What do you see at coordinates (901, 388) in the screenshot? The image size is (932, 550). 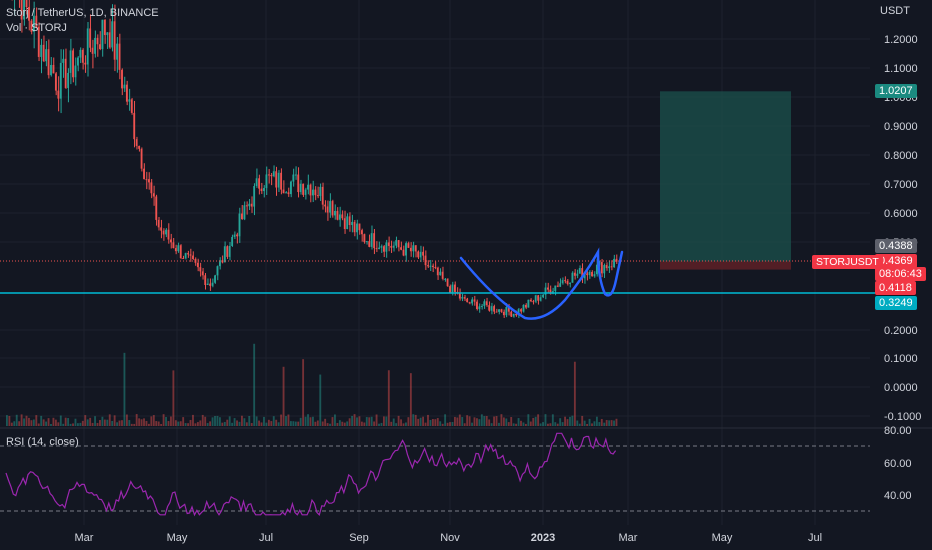 I see `price-tick-label: 0.0000` at bounding box center [901, 388].